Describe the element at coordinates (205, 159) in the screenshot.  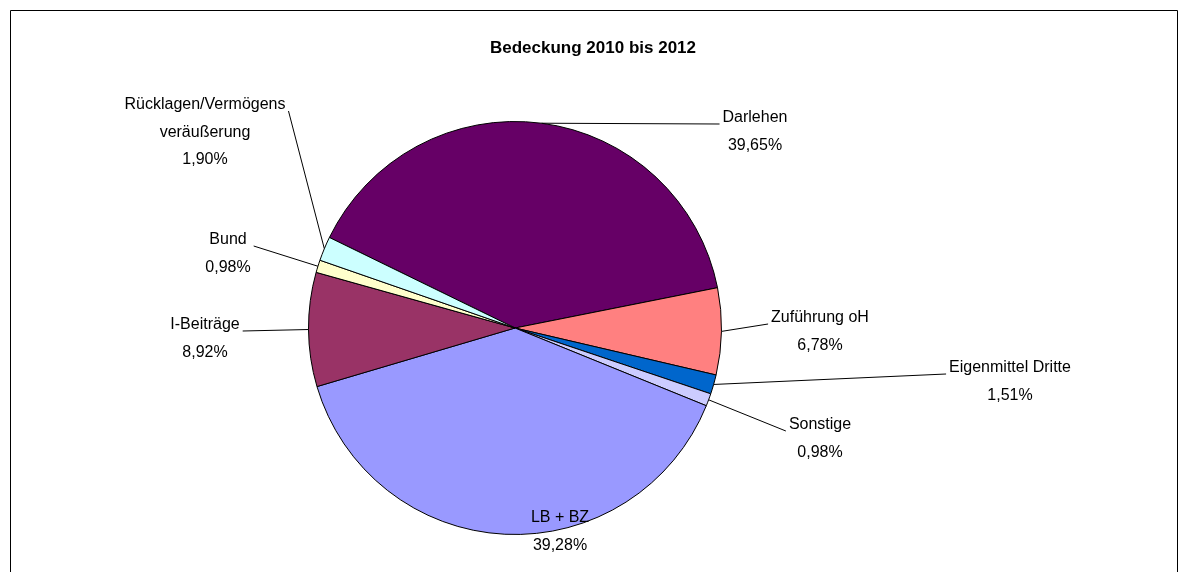
I see `data-label: 1,90%` at that location.